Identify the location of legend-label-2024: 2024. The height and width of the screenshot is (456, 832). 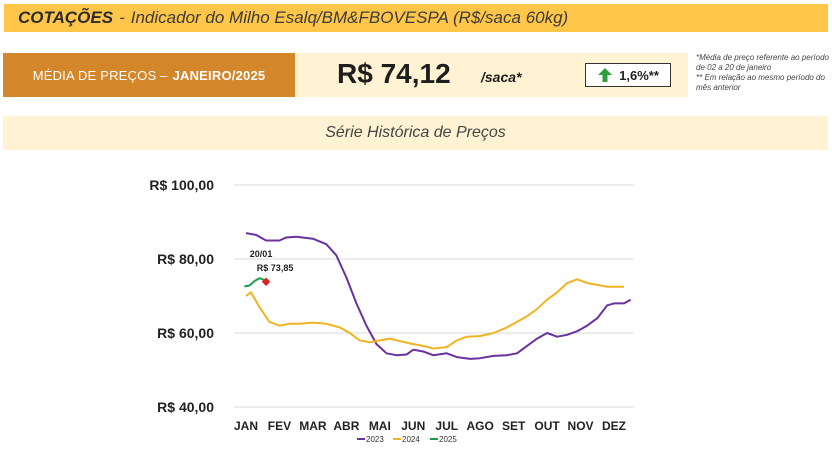
(411, 439).